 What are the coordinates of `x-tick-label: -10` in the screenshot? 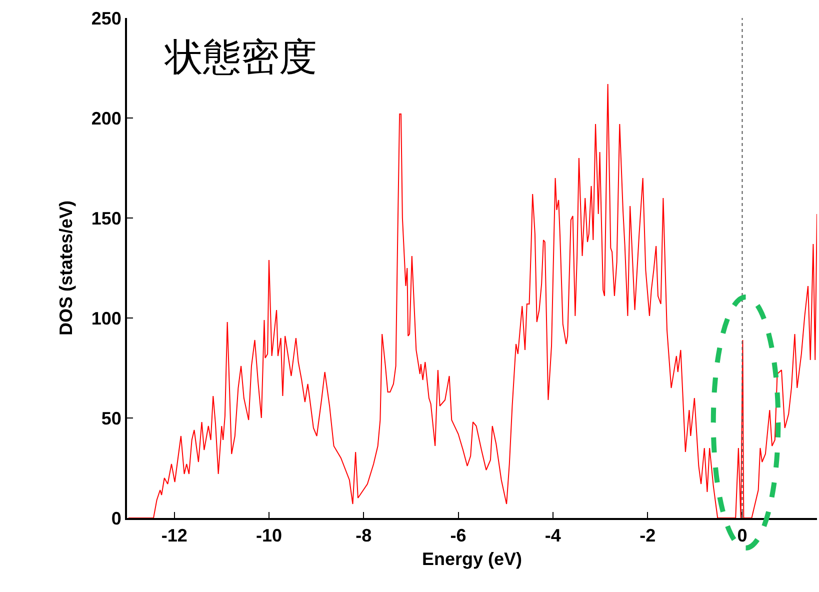 It's located at (269, 536).